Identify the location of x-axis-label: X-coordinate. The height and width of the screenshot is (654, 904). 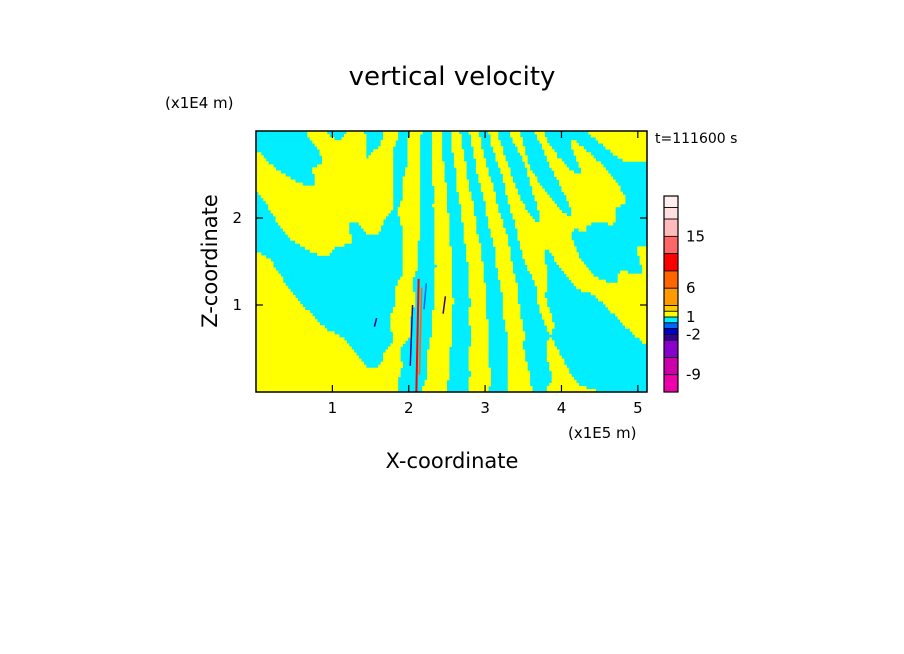
(452, 461).